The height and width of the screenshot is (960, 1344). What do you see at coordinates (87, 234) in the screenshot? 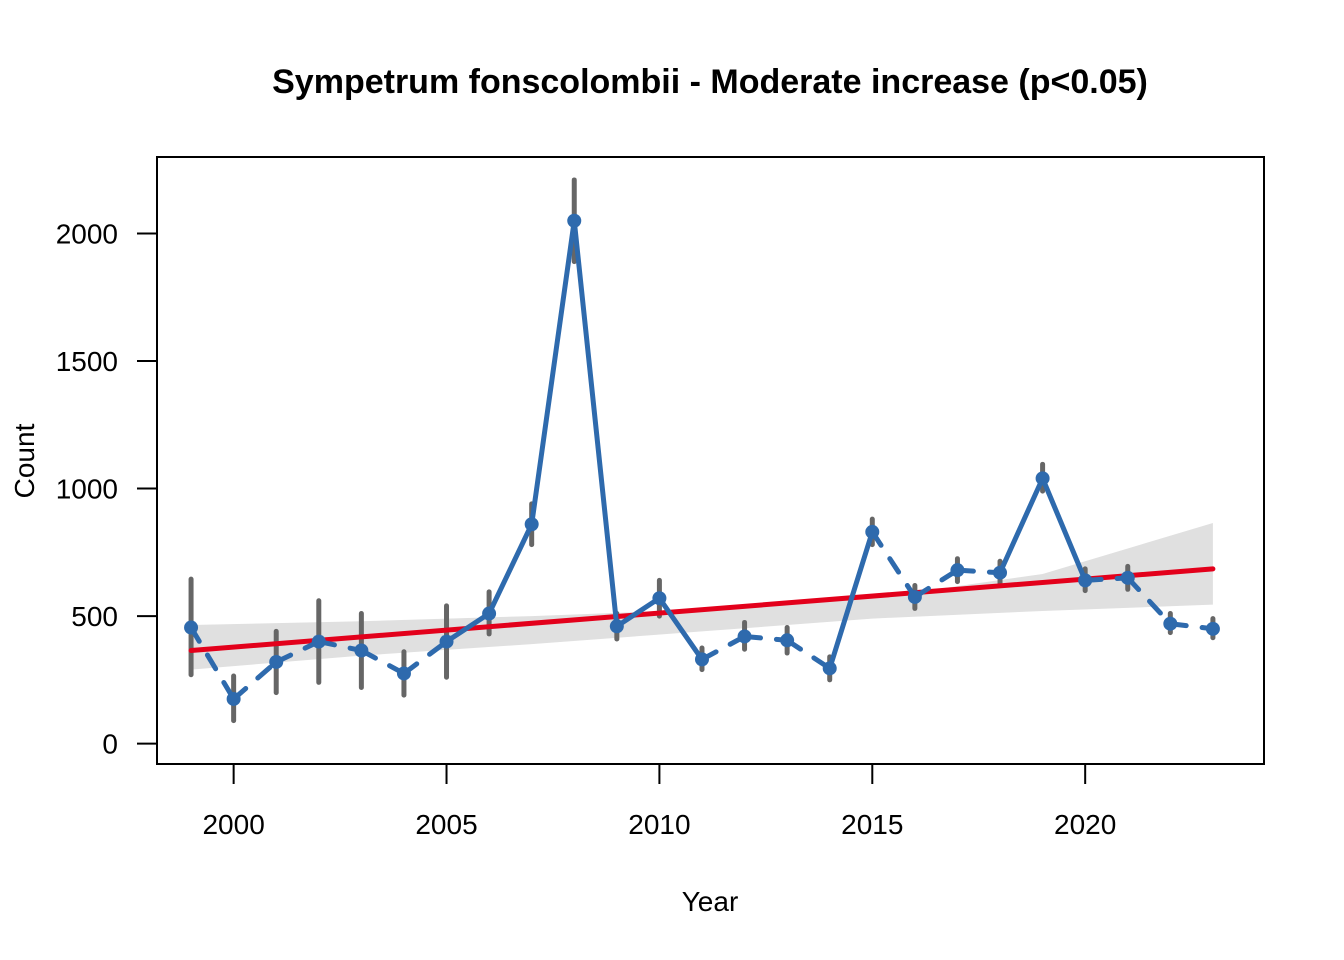
I see `y-tick-label: 2000` at bounding box center [87, 234].